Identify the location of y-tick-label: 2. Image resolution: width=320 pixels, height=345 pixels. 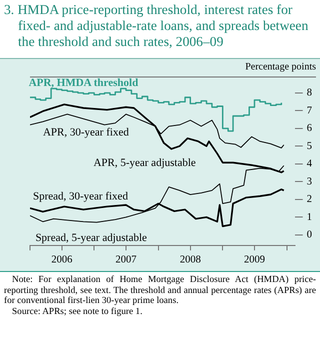
(309, 200).